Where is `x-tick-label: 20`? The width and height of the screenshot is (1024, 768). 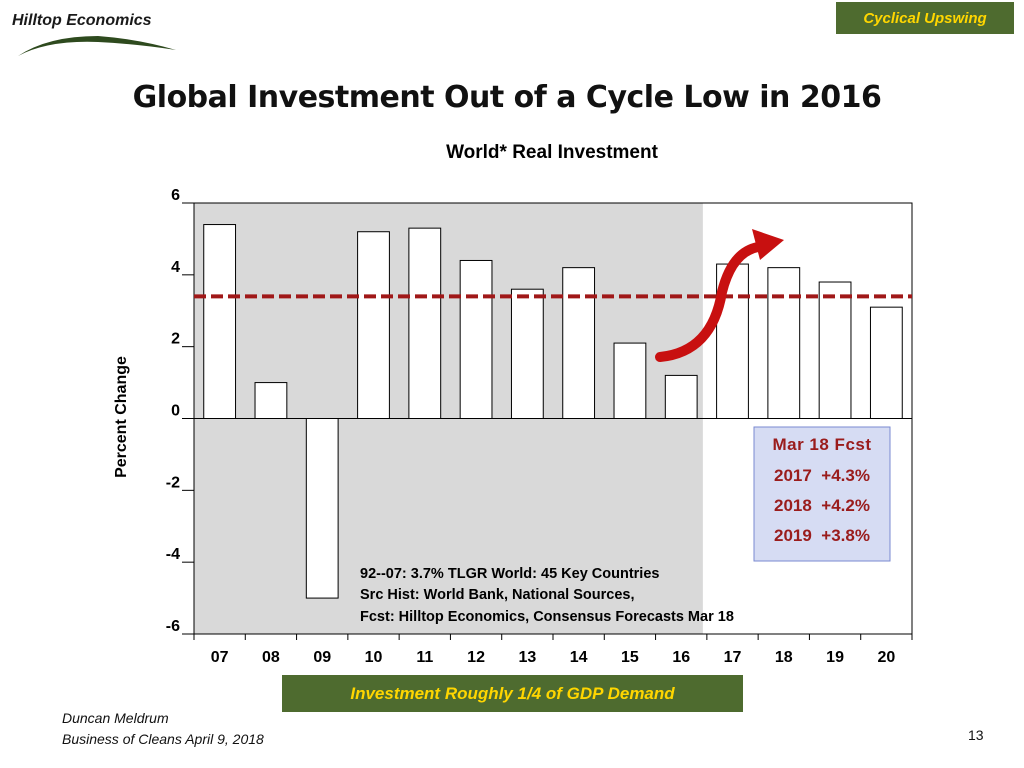
x-tick-label: 20 is located at coordinates (886, 657).